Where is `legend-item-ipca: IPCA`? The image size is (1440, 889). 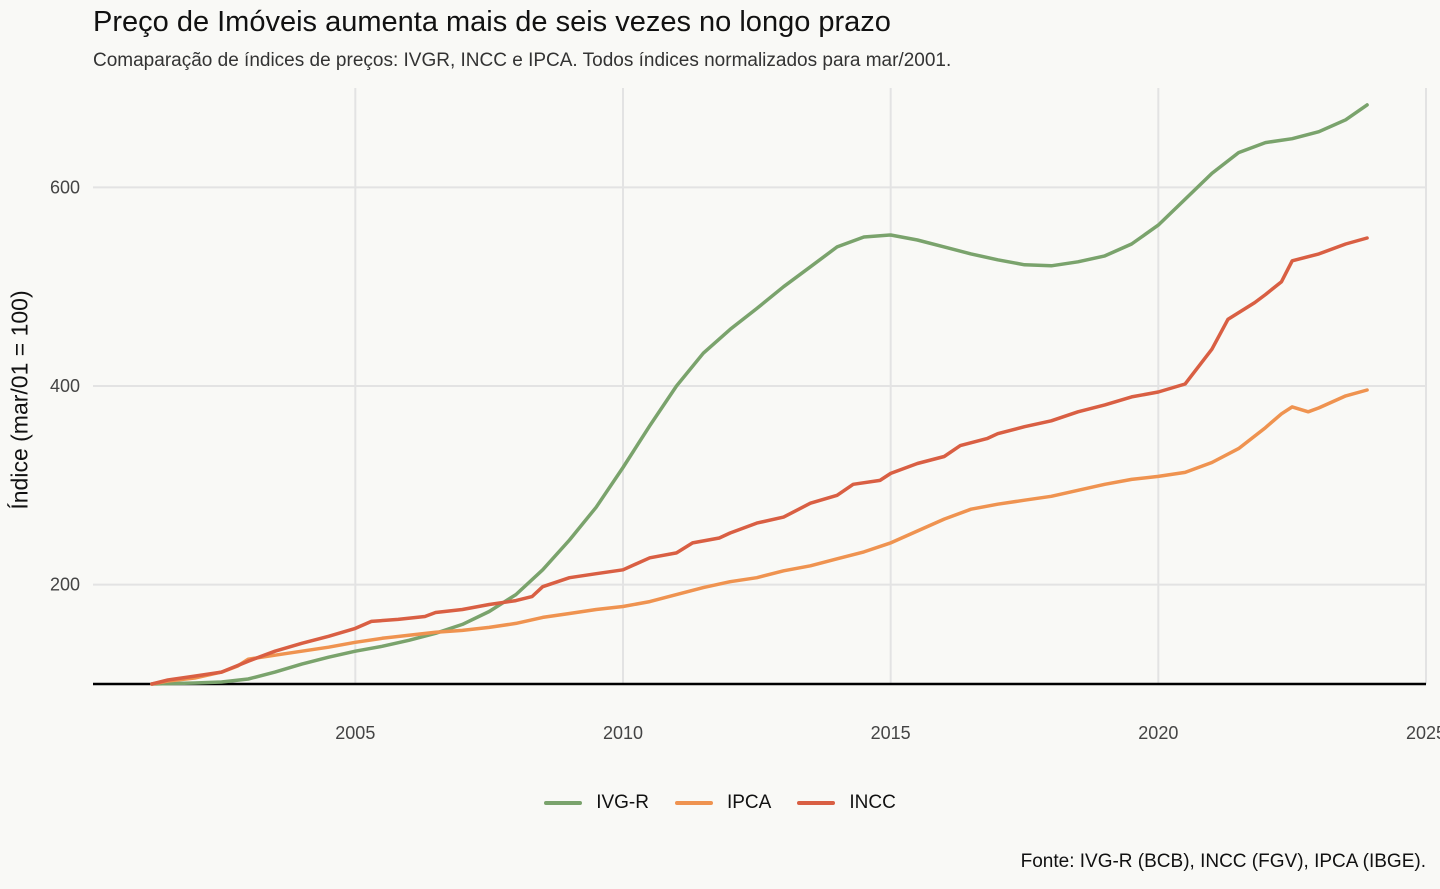
legend-item-ipca: IPCA is located at coordinates (723, 803).